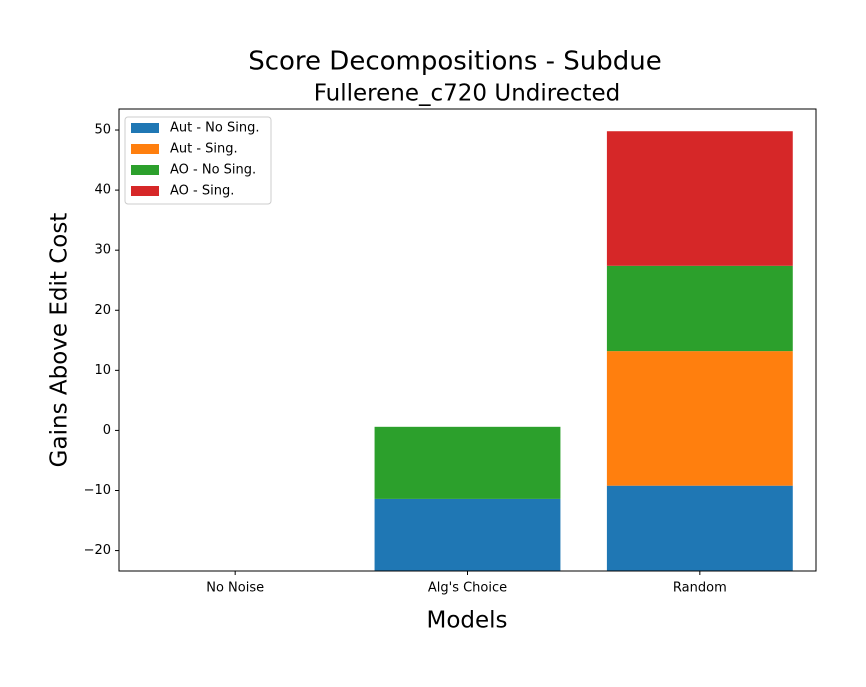  What do you see at coordinates (467, 588) in the screenshot?
I see `x-tick-label: Alg's Choice` at bounding box center [467, 588].